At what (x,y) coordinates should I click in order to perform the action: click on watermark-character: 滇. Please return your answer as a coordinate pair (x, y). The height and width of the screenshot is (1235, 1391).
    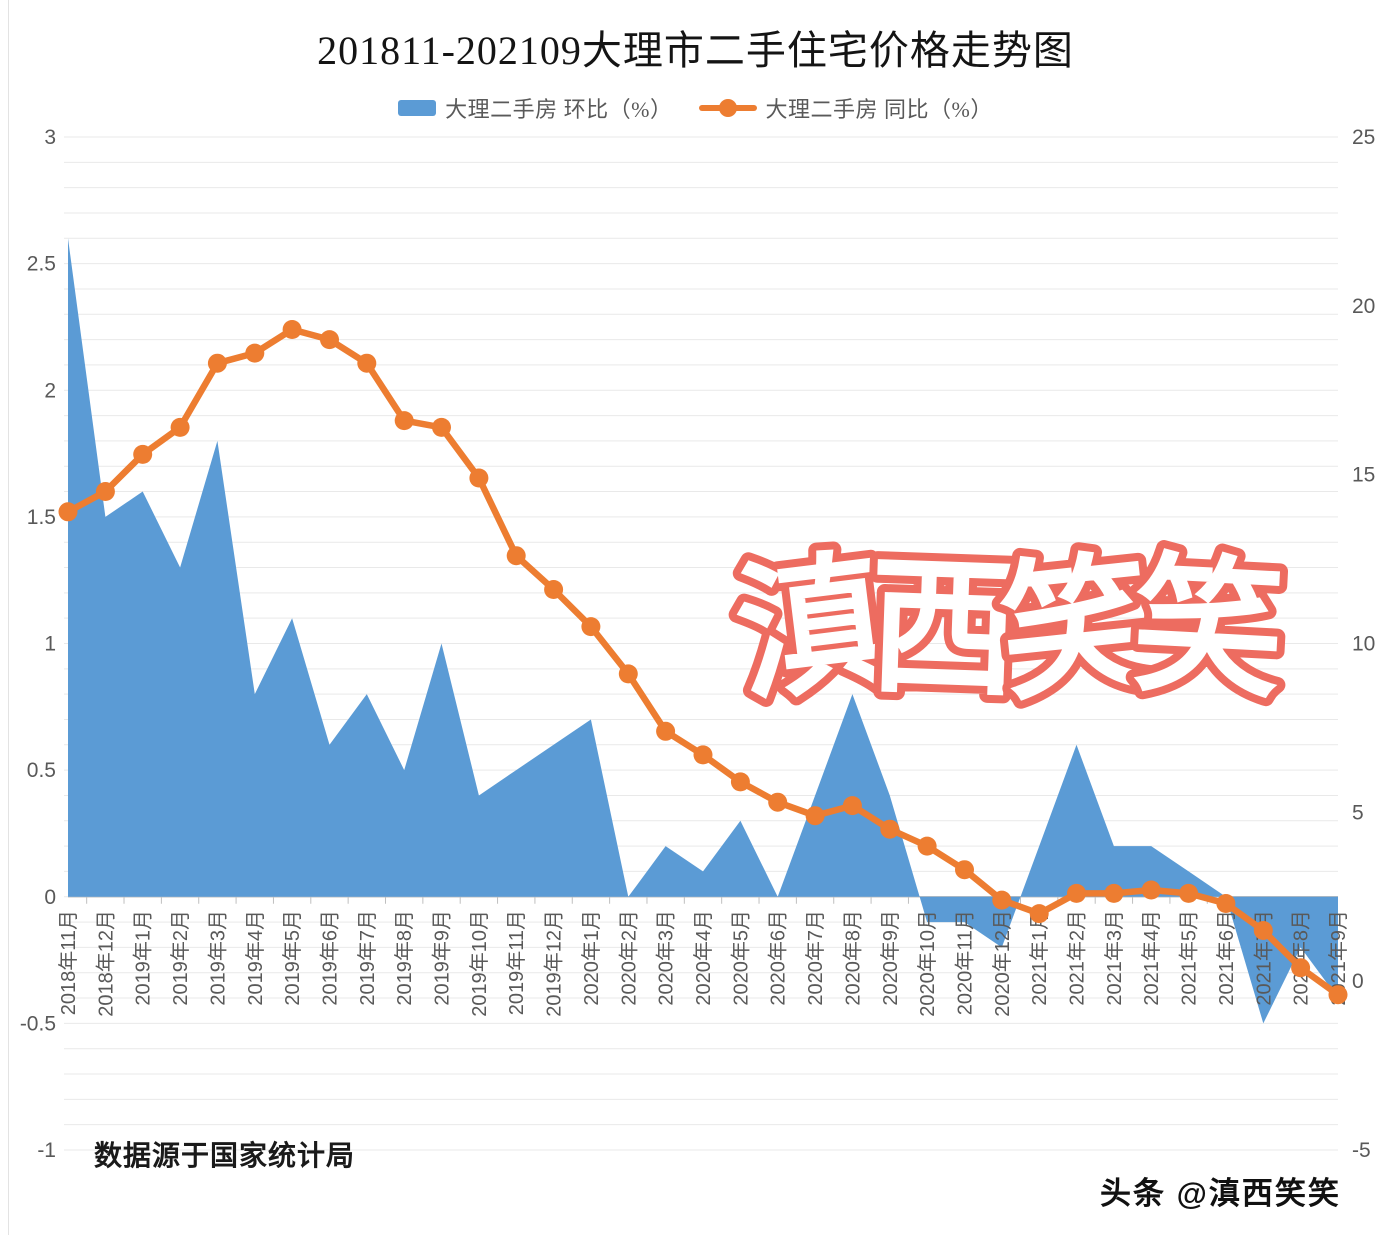
    Looking at the image, I should click on (811, 627).